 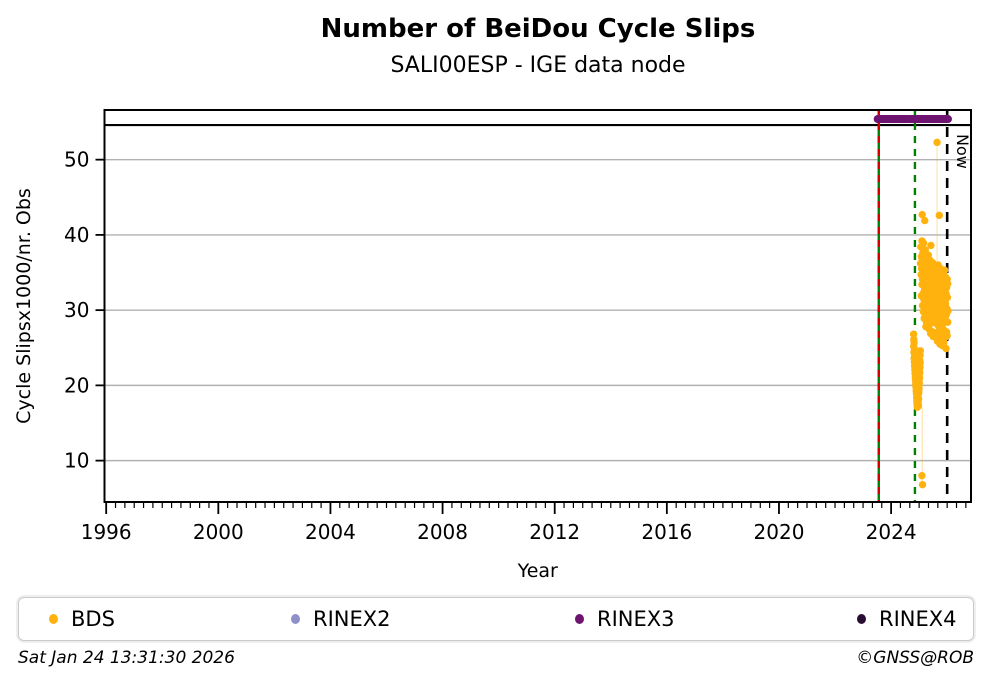 What do you see at coordinates (76, 461) in the screenshot?
I see `svg-text: 10` at bounding box center [76, 461].